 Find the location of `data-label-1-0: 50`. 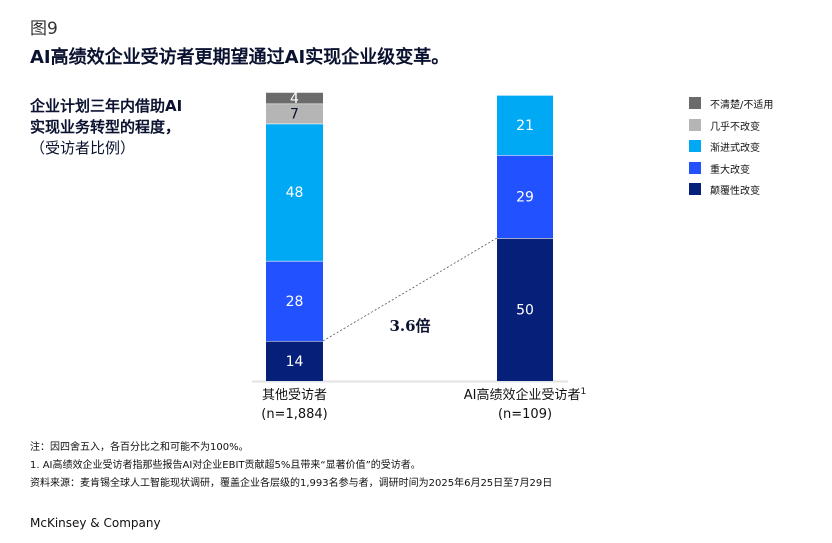

data-label-1-0: 50 is located at coordinates (525, 311).